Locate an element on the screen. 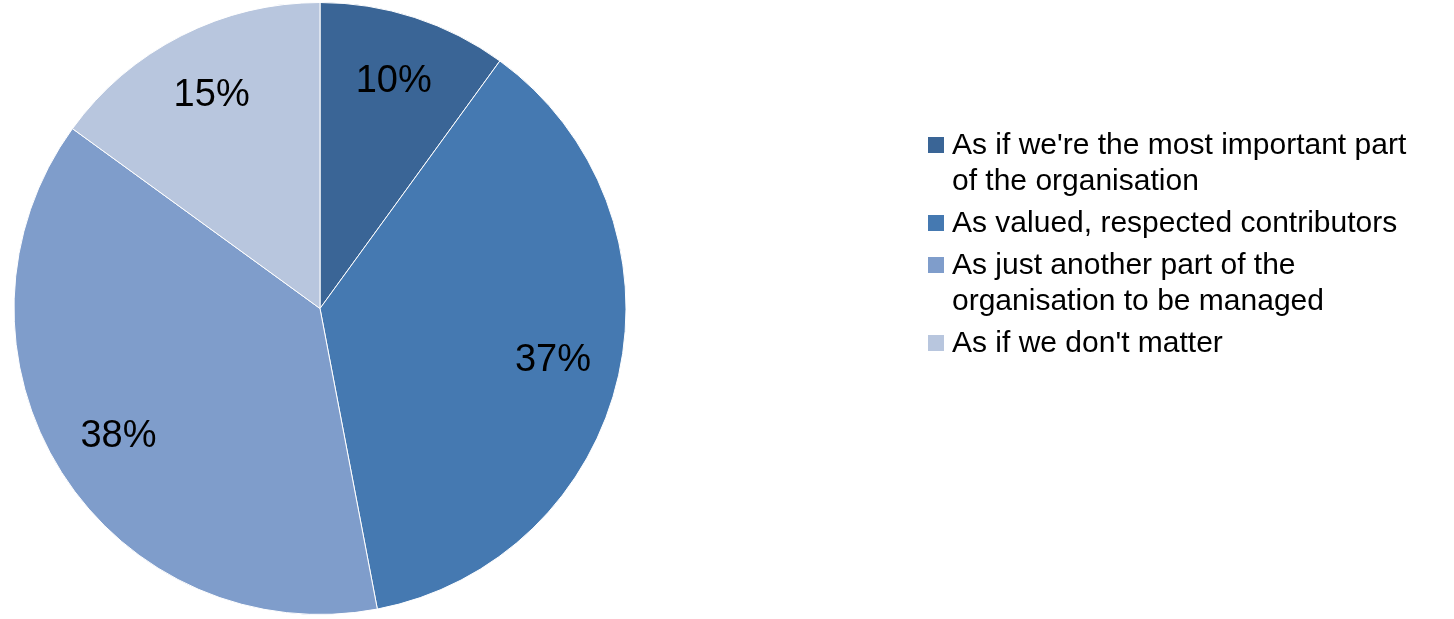 This screenshot has height=619, width=1454. data-label: 38% is located at coordinates (118, 433).